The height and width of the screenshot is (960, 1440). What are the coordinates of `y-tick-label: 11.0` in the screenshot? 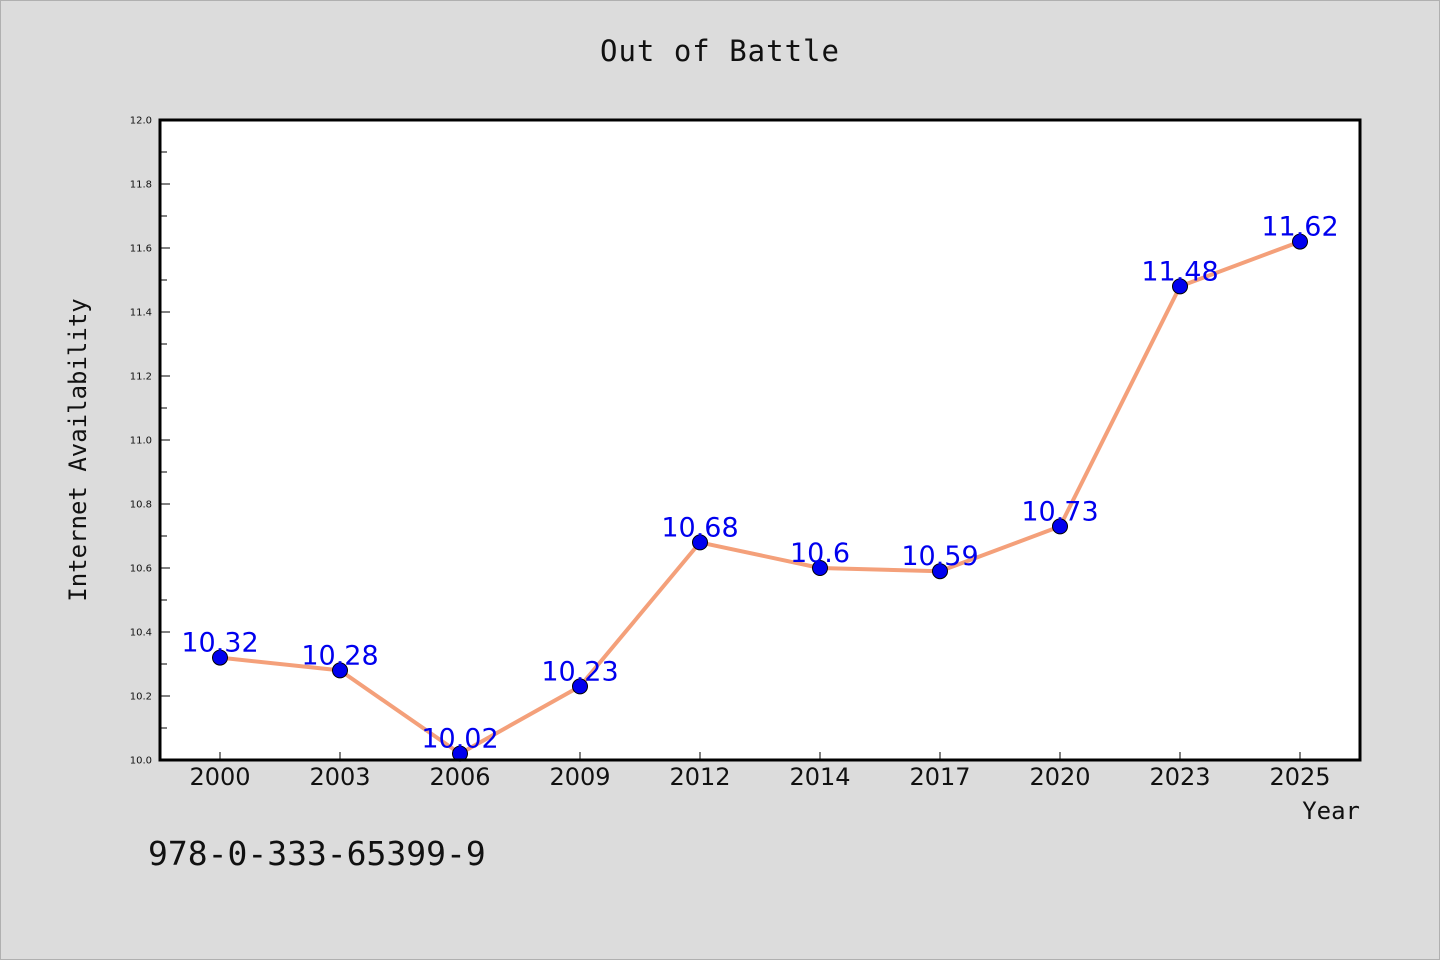 It's located at (141, 441).